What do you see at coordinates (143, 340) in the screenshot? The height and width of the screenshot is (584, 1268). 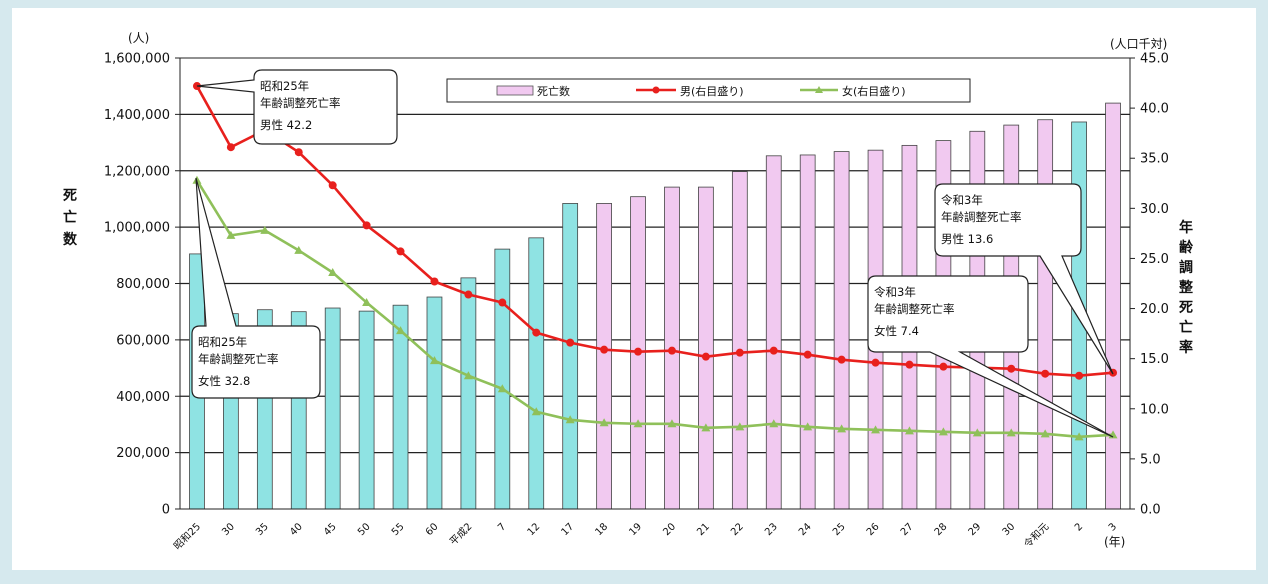 I see `left-axis-tick-label: 600,000` at bounding box center [143, 340].